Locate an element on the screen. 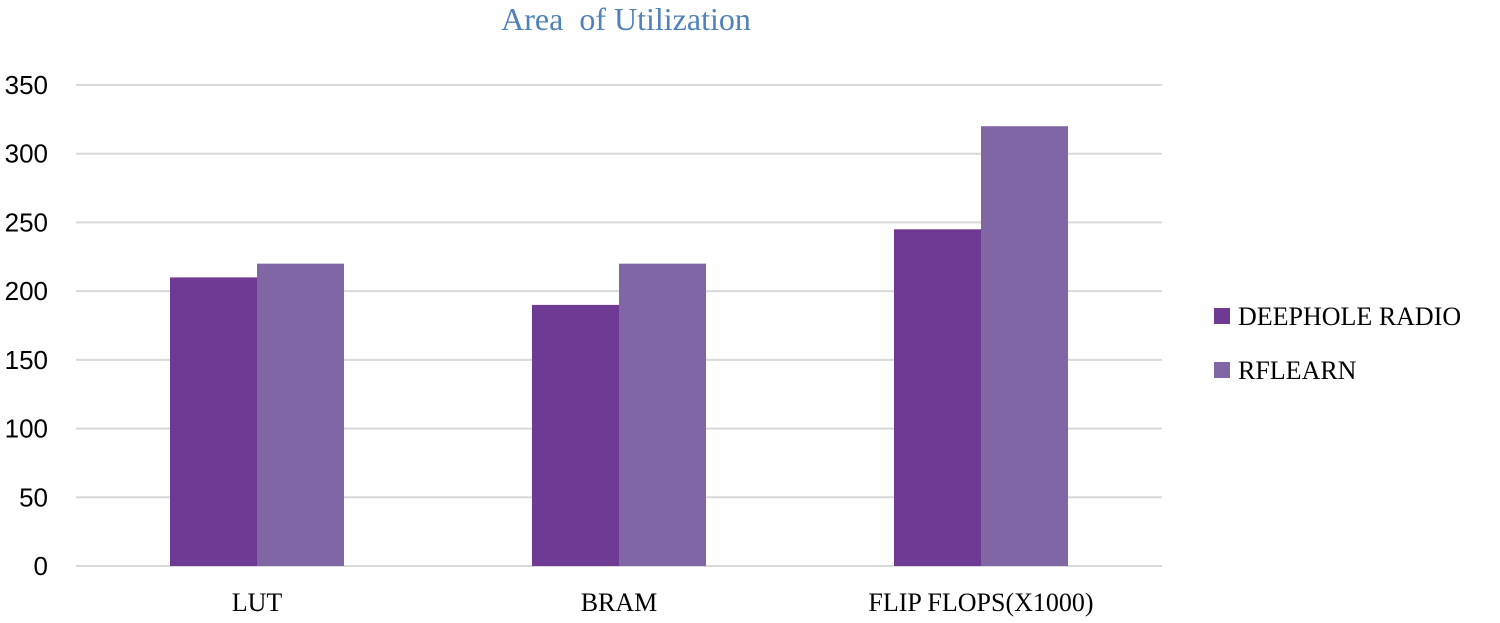  legend-label: DEEPHOLE RADIO is located at coordinates (1349, 316).